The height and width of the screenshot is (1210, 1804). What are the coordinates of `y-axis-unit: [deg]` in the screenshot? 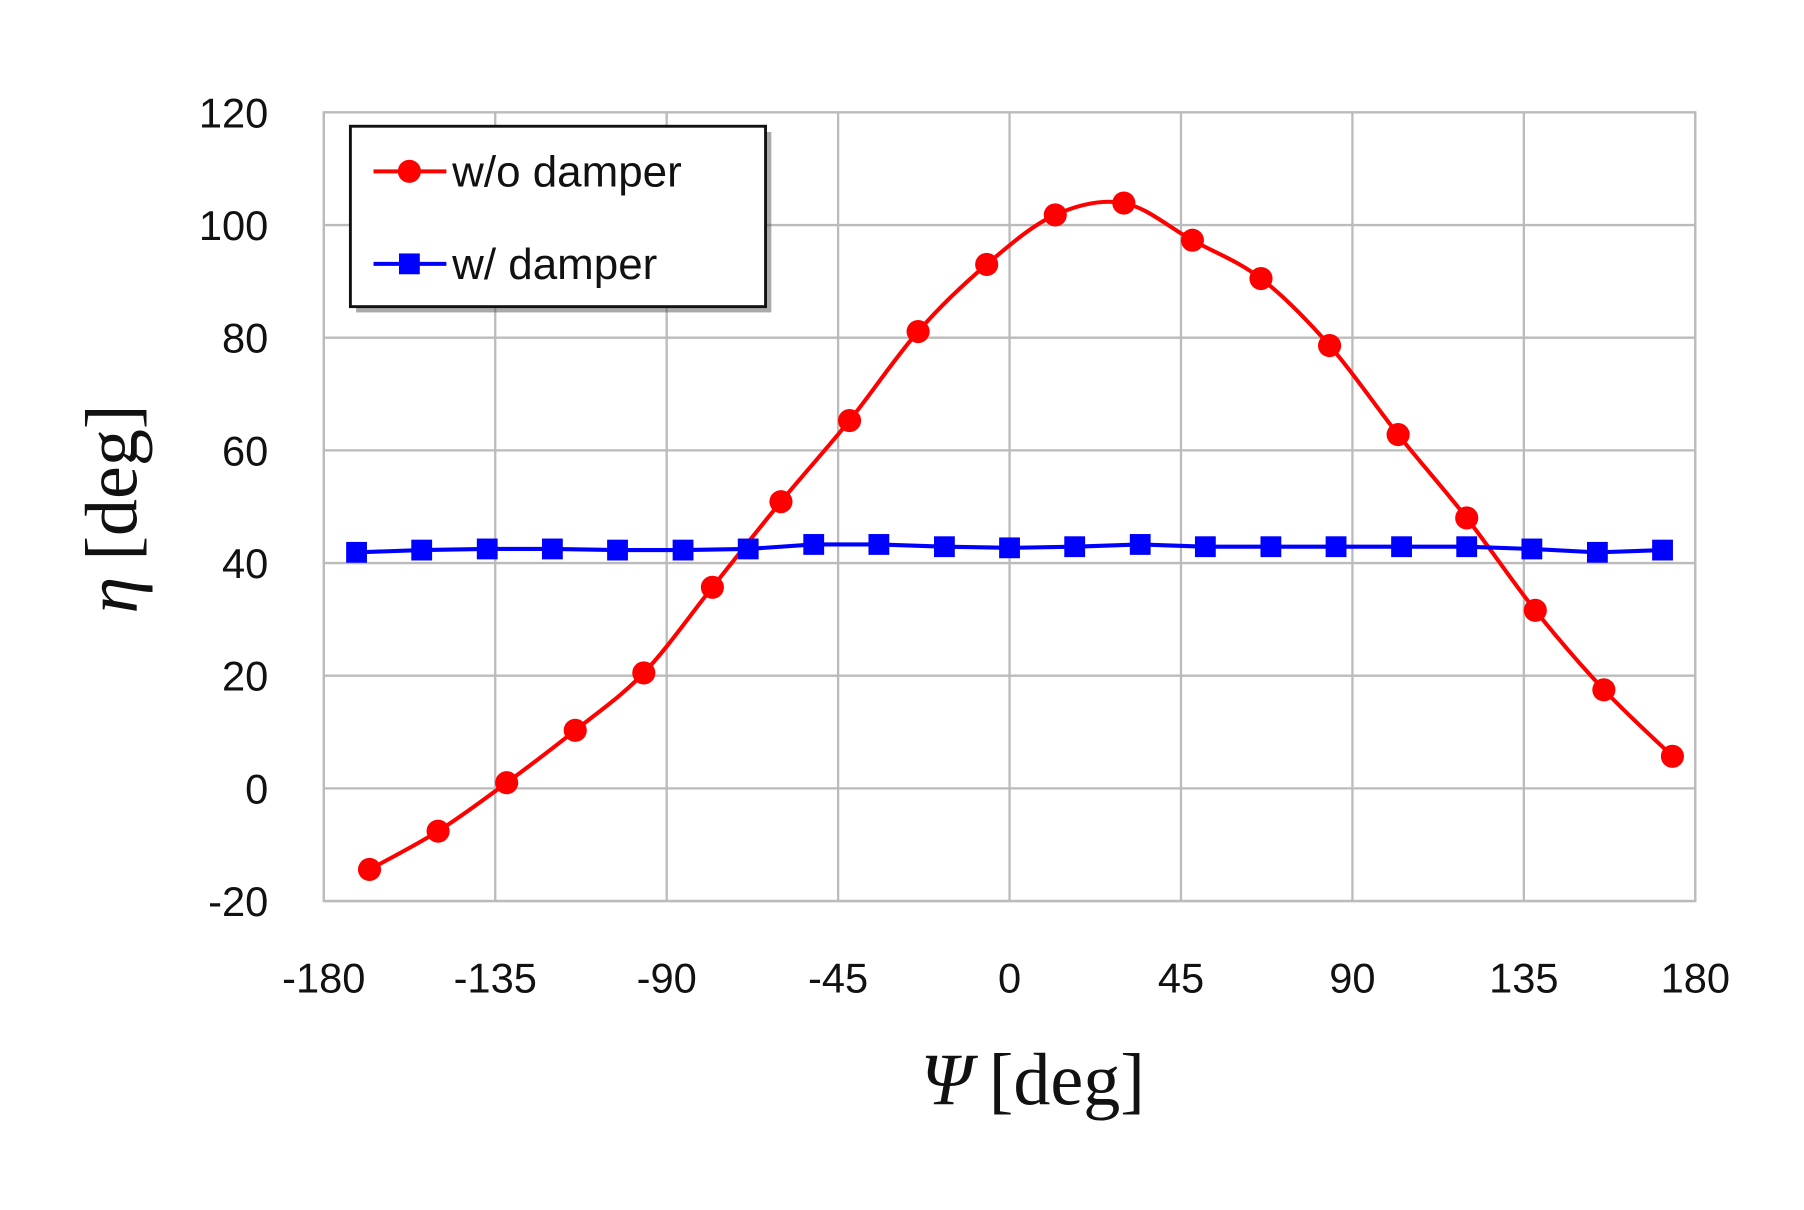 It's located at (112, 482).